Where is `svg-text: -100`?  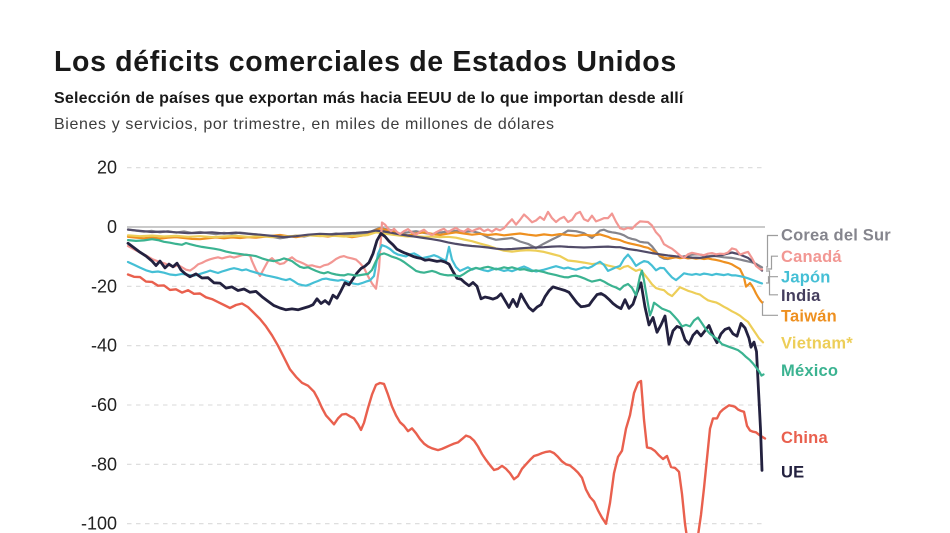 svg-text: -100 is located at coordinates (99, 523).